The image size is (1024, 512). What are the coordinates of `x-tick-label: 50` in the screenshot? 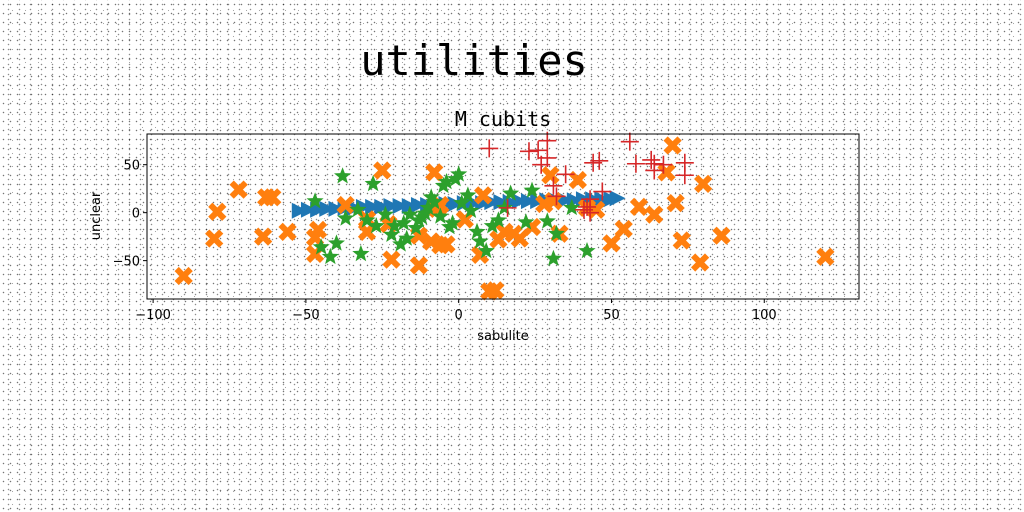 It's located at (611, 315).